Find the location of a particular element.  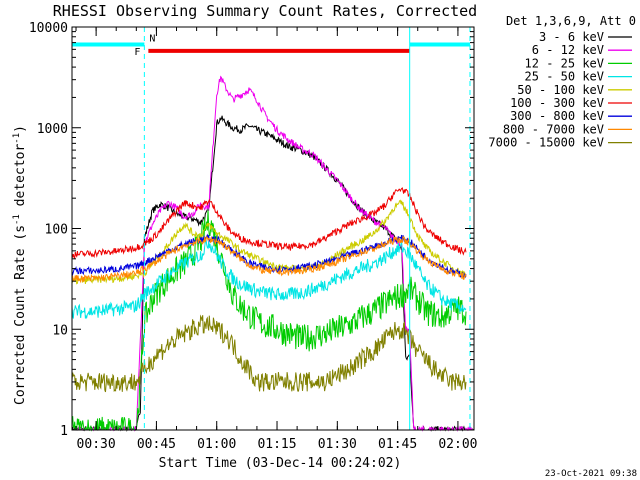

x-tick-label: 01:00 is located at coordinates (216, 444).